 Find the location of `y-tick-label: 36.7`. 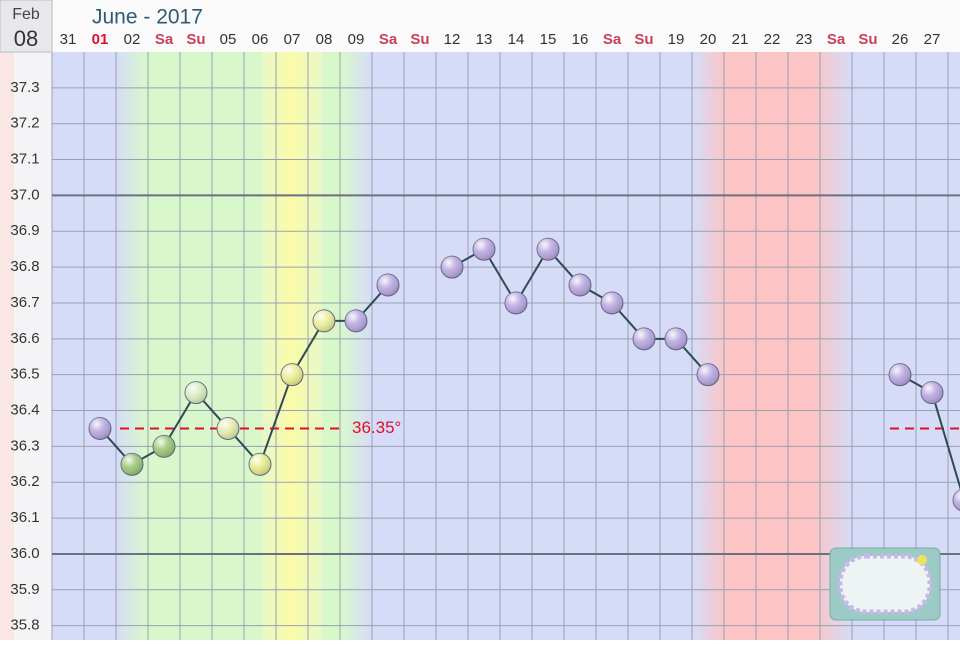

y-tick-label: 36.7 is located at coordinates (24, 302).